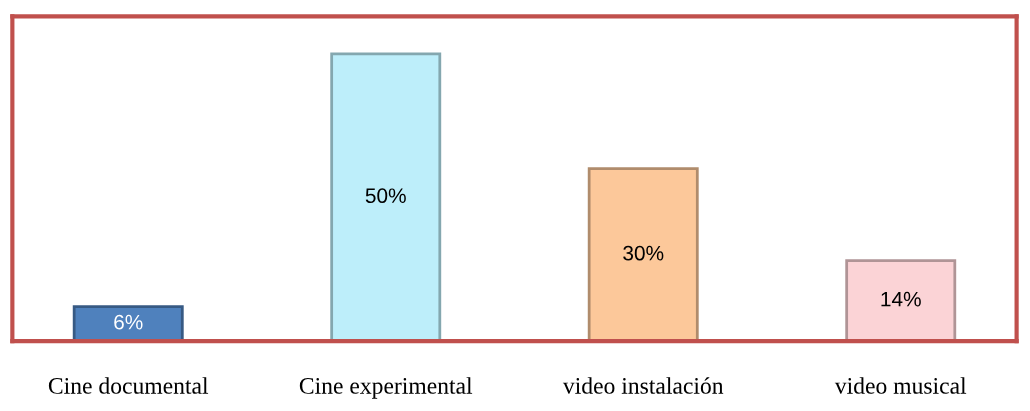  Describe the element at coordinates (128, 385) in the screenshot. I see `x-tick-label: Cine documental` at that location.